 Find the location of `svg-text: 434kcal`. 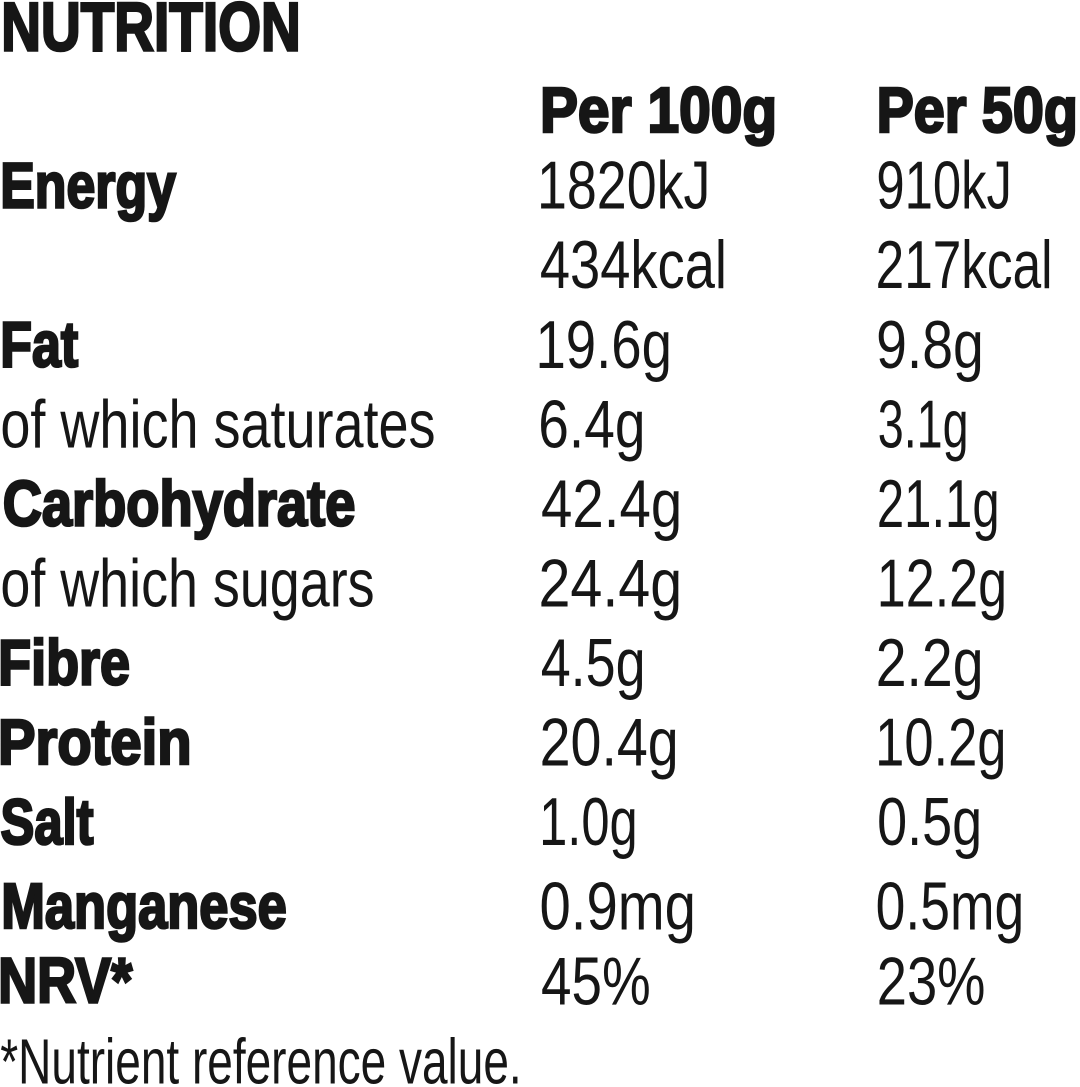

svg-text: 434kcal is located at coordinates (633, 266).